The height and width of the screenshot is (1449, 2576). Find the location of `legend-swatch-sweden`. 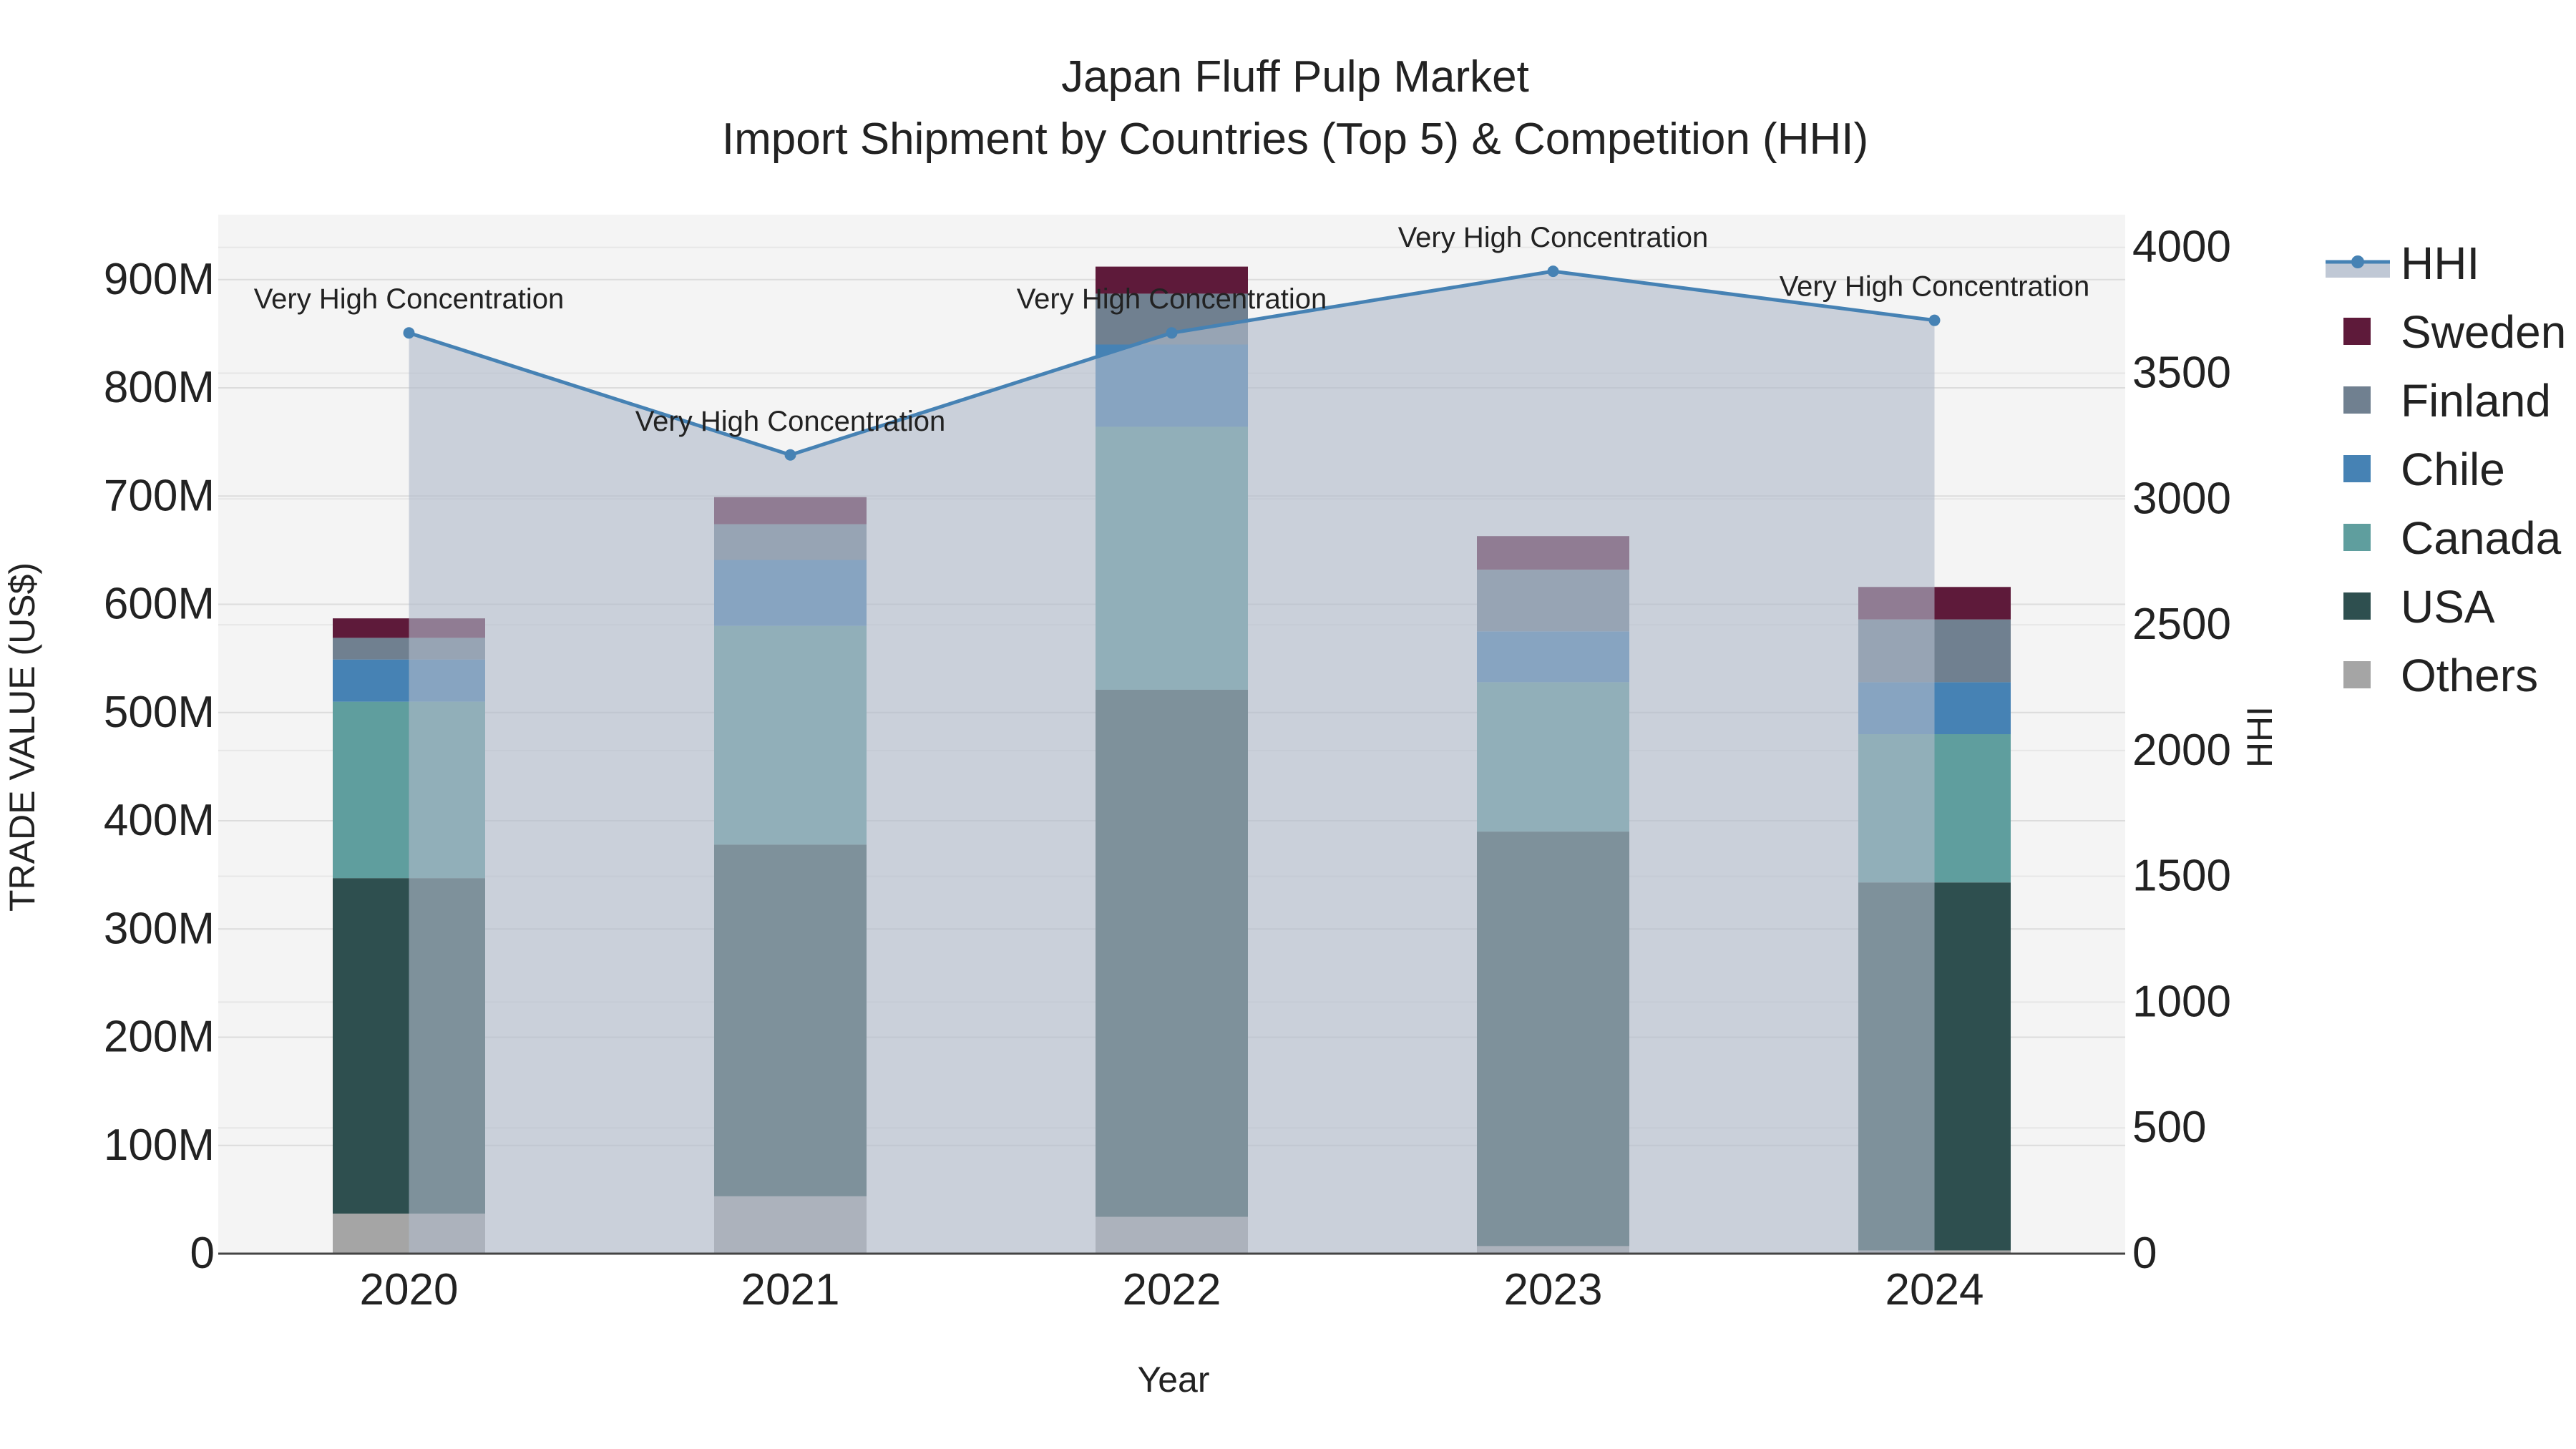

legend-swatch-sweden is located at coordinates (2357, 331).